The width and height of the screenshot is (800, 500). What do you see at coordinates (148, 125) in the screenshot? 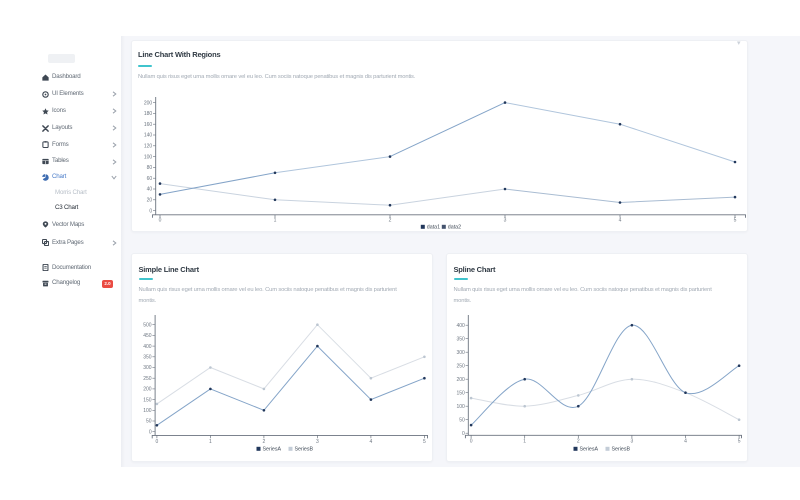
I see `svg-text: 160` at bounding box center [148, 125].